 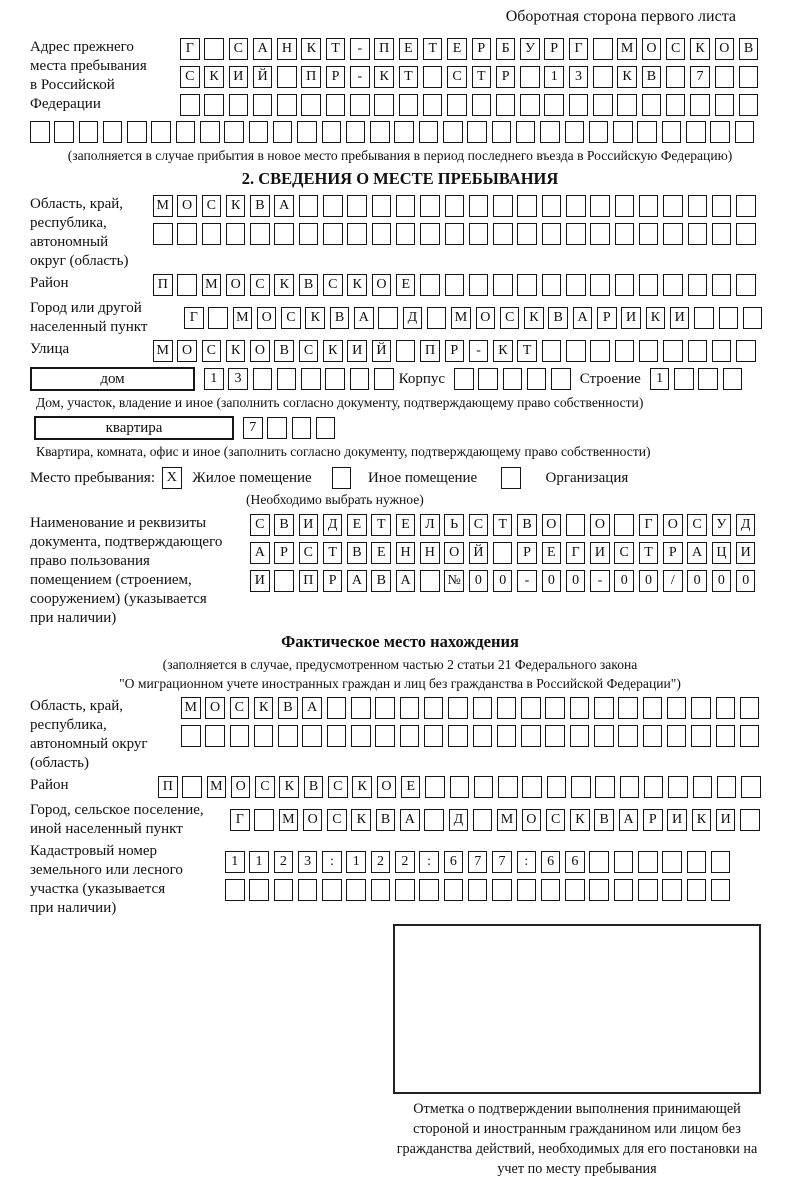 I want to click on char-box: Д, so click(x=412, y=318).